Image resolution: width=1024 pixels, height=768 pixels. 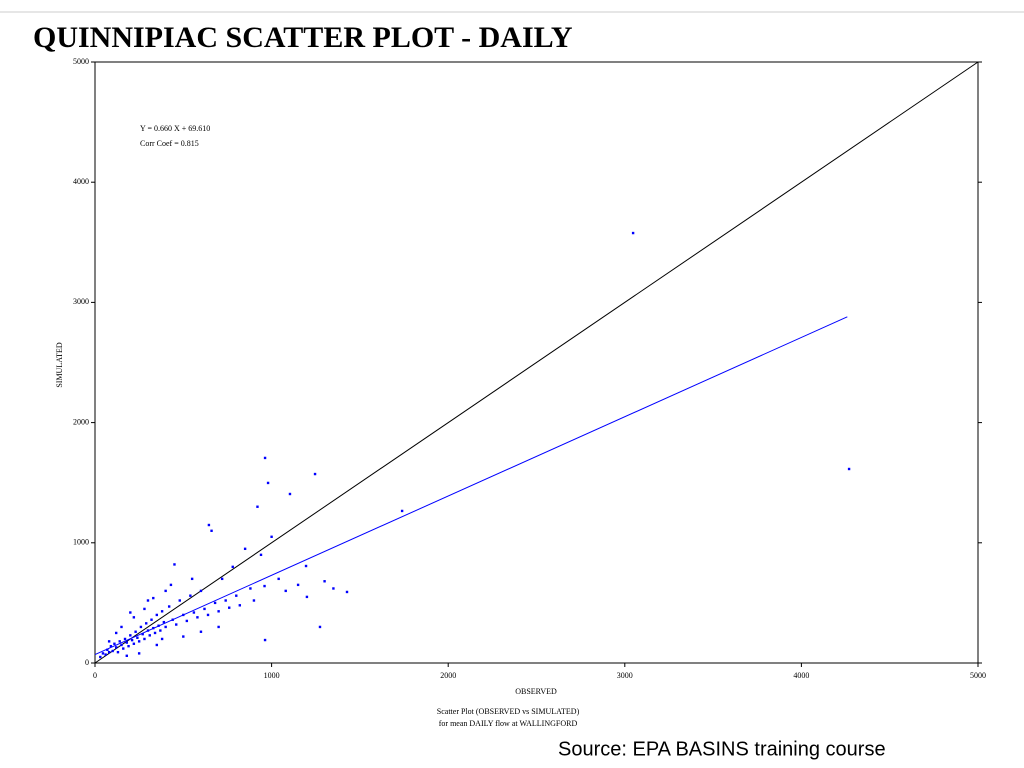 I want to click on annotation: Corr Coef = 0.815, so click(x=169, y=143).